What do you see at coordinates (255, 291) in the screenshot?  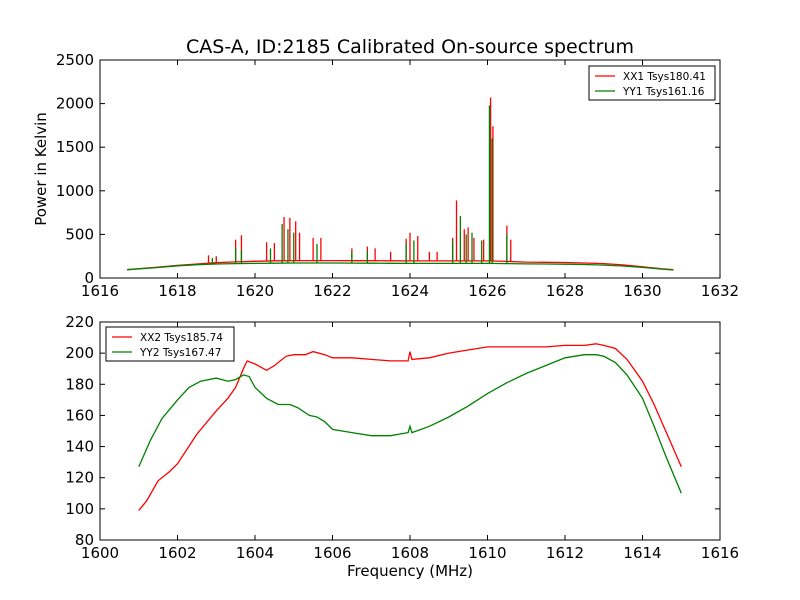 I see `x-tick-label: 1620` at bounding box center [255, 291].